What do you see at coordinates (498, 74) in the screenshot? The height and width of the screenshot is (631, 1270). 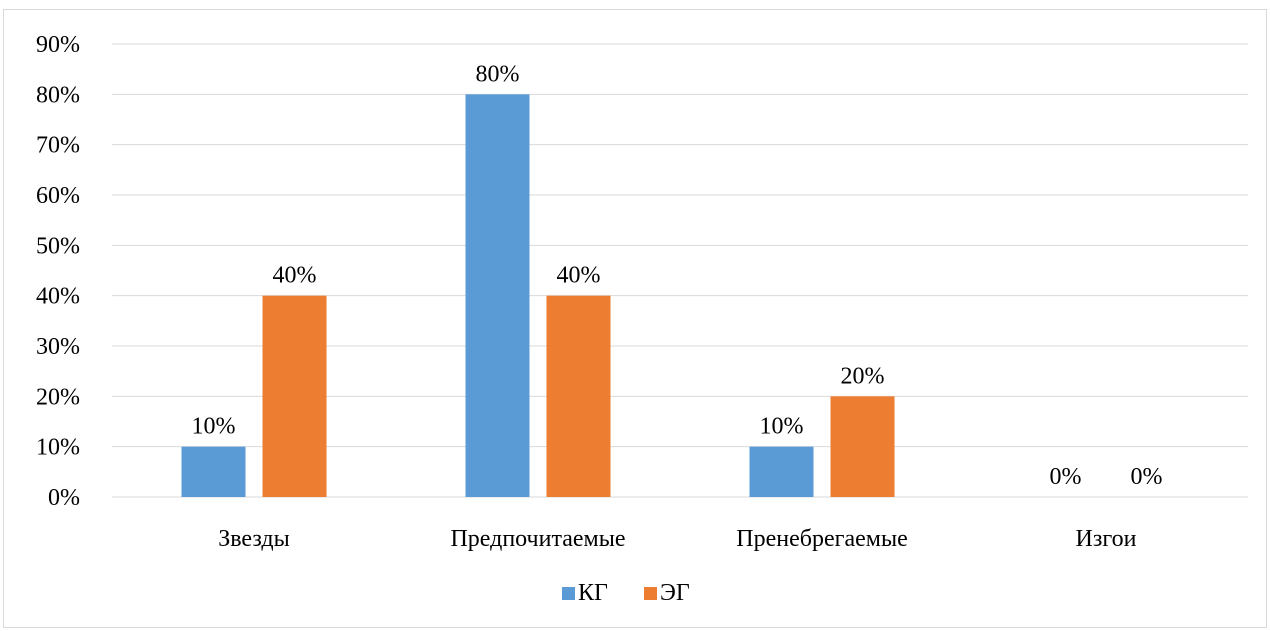 I see `data-label: 80%` at bounding box center [498, 74].